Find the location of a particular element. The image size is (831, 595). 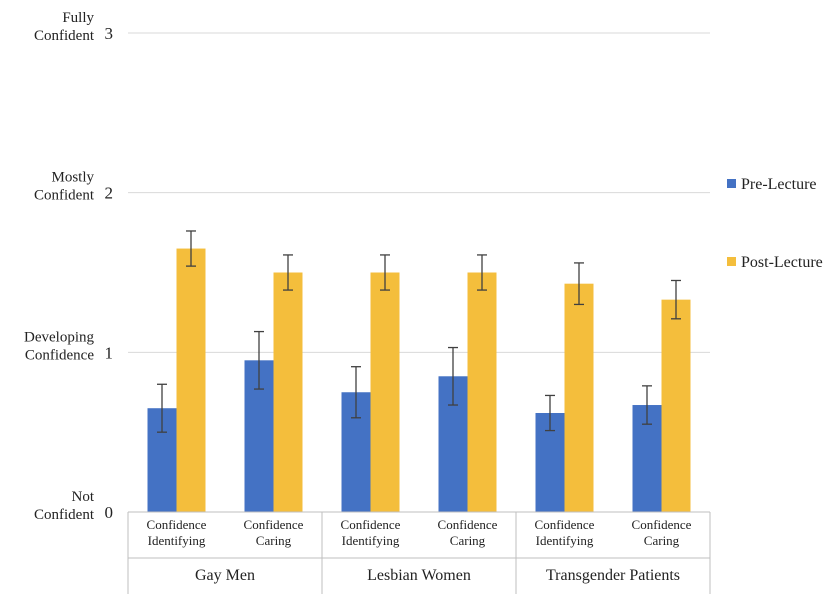

y-tick-label-0: 0 is located at coordinates (109, 512).